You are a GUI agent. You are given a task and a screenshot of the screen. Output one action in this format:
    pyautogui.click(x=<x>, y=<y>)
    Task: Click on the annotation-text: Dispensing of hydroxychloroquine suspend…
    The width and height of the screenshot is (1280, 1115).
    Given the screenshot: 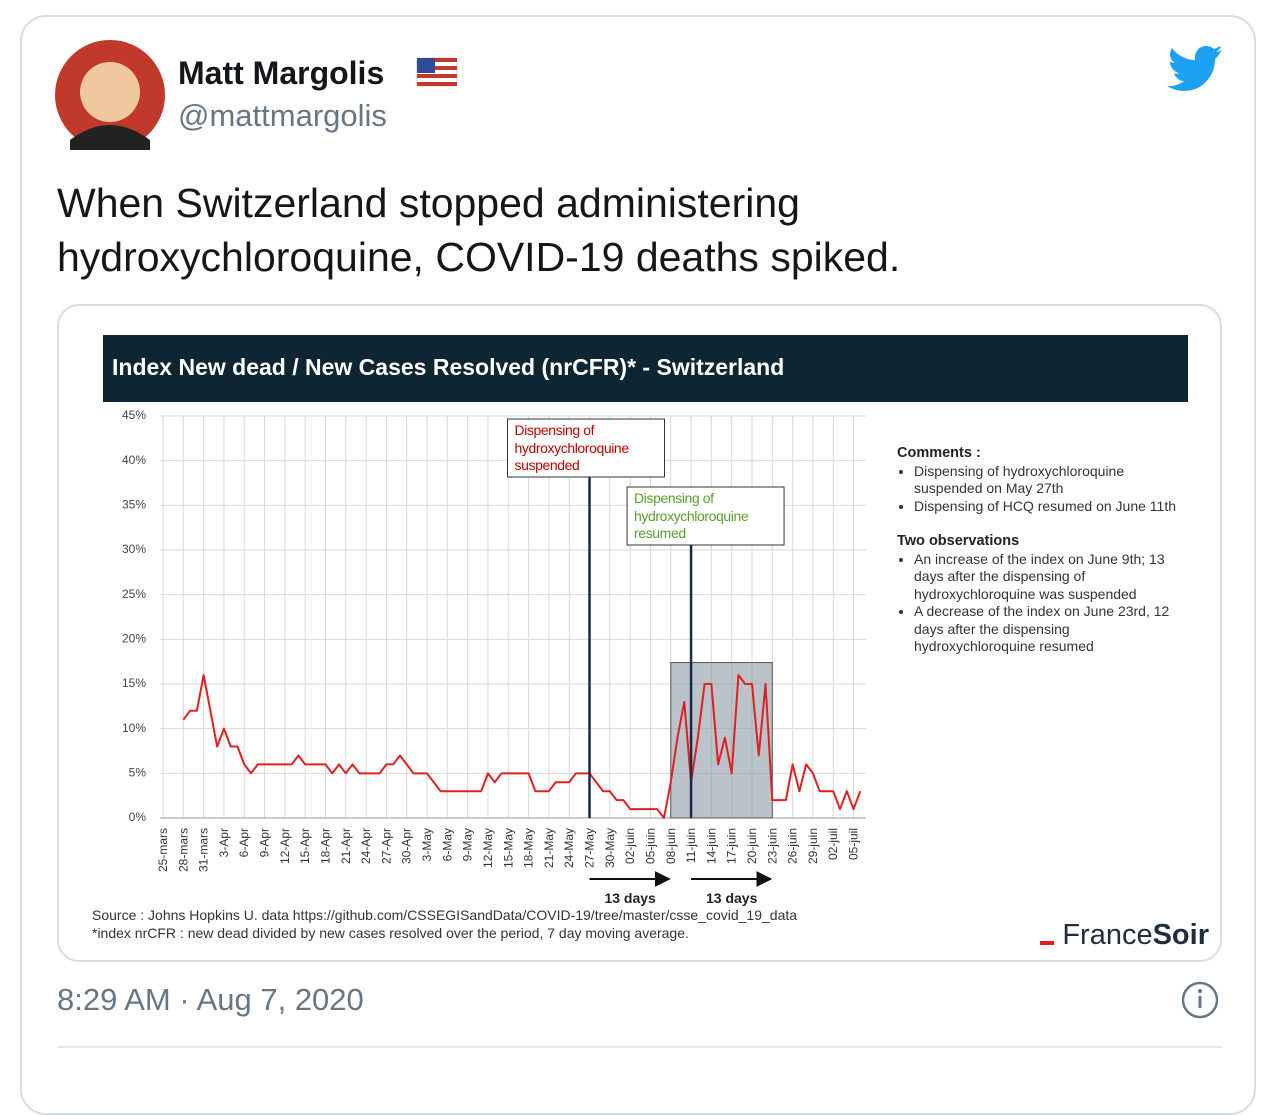 What is the action you would take?
    pyautogui.click(x=572, y=447)
    